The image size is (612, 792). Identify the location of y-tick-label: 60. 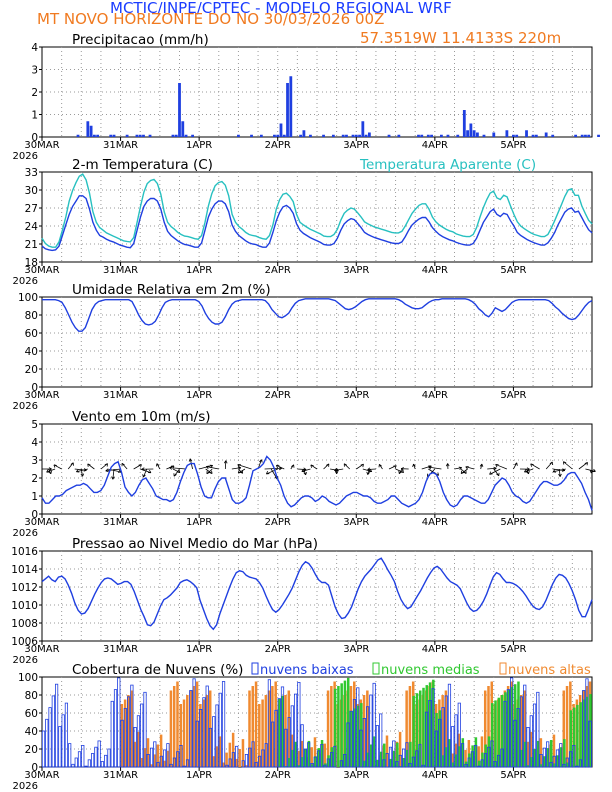
(31, 334).